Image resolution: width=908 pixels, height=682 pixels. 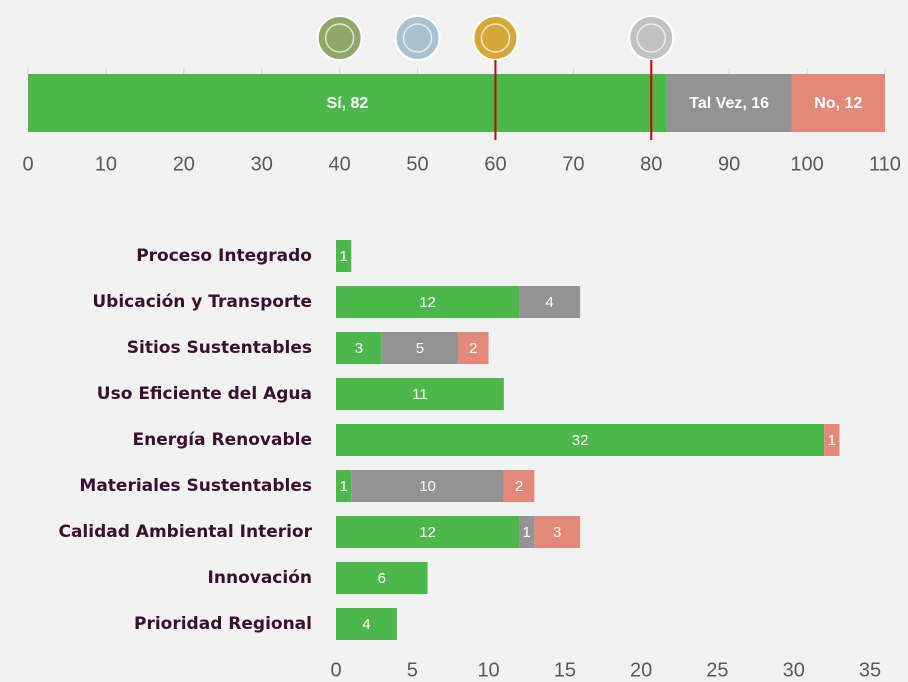 What do you see at coordinates (260, 578) in the screenshot?
I see `category-label: Innovación` at bounding box center [260, 578].